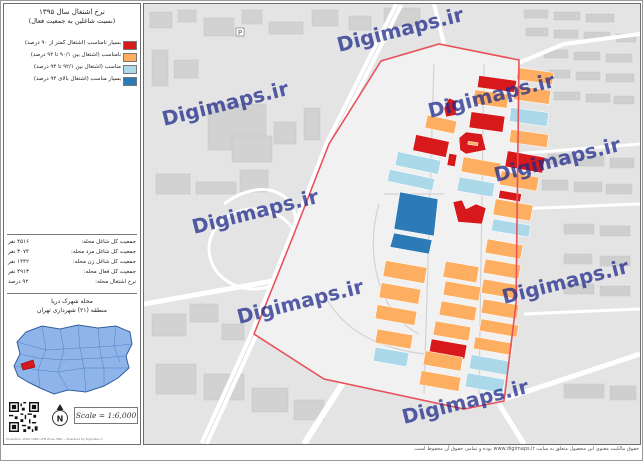  I want to click on stat-label: نرخ اشتغال محله:, so click(115, 282).